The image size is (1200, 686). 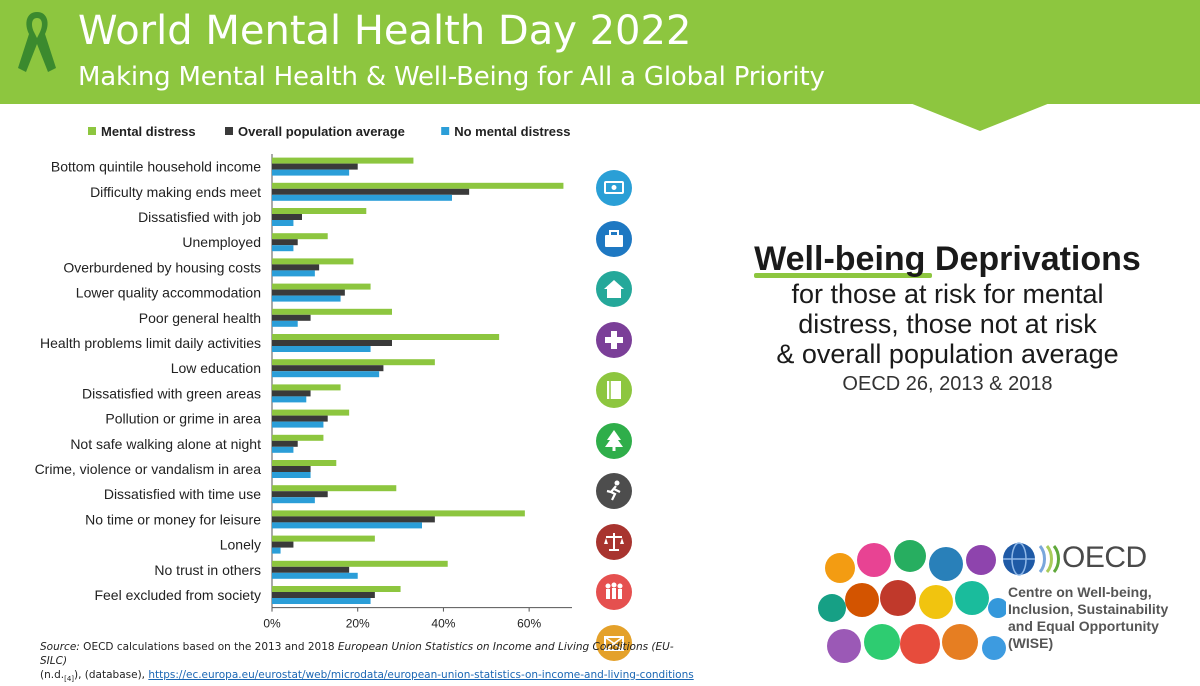 What do you see at coordinates (182, 494) in the screenshot?
I see `category-label: Dissatisfied with time use` at bounding box center [182, 494].